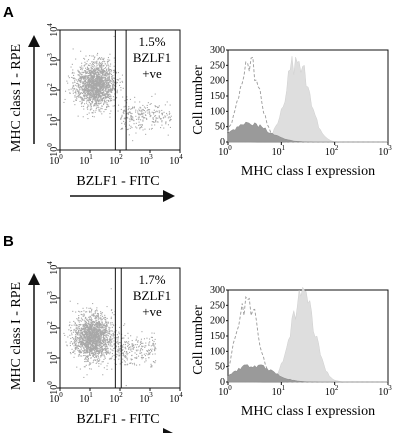 This screenshot has width=400, height=433. Describe the element at coordinates (217, 96) in the screenshot. I see `y-tick-label: 150` at that location.